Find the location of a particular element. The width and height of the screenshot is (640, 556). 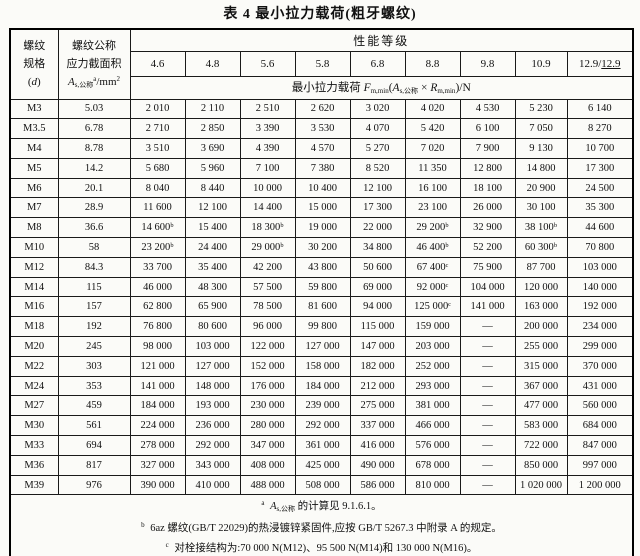

load-value-cell: 560 000 is located at coordinates (600, 406).